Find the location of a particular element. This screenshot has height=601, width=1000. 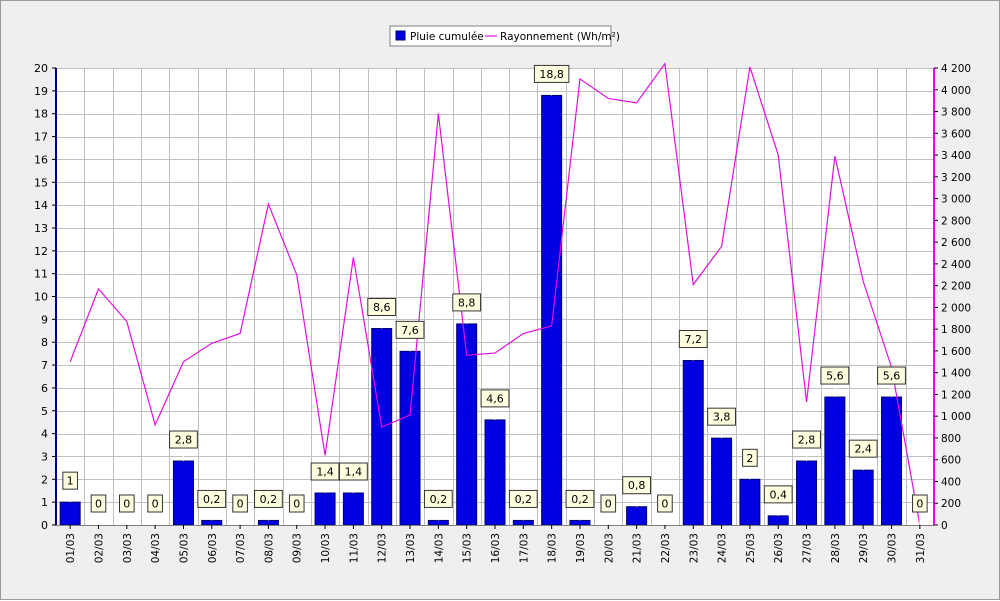

right-tick-label: 1 600 is located at coordinates (956, 352).